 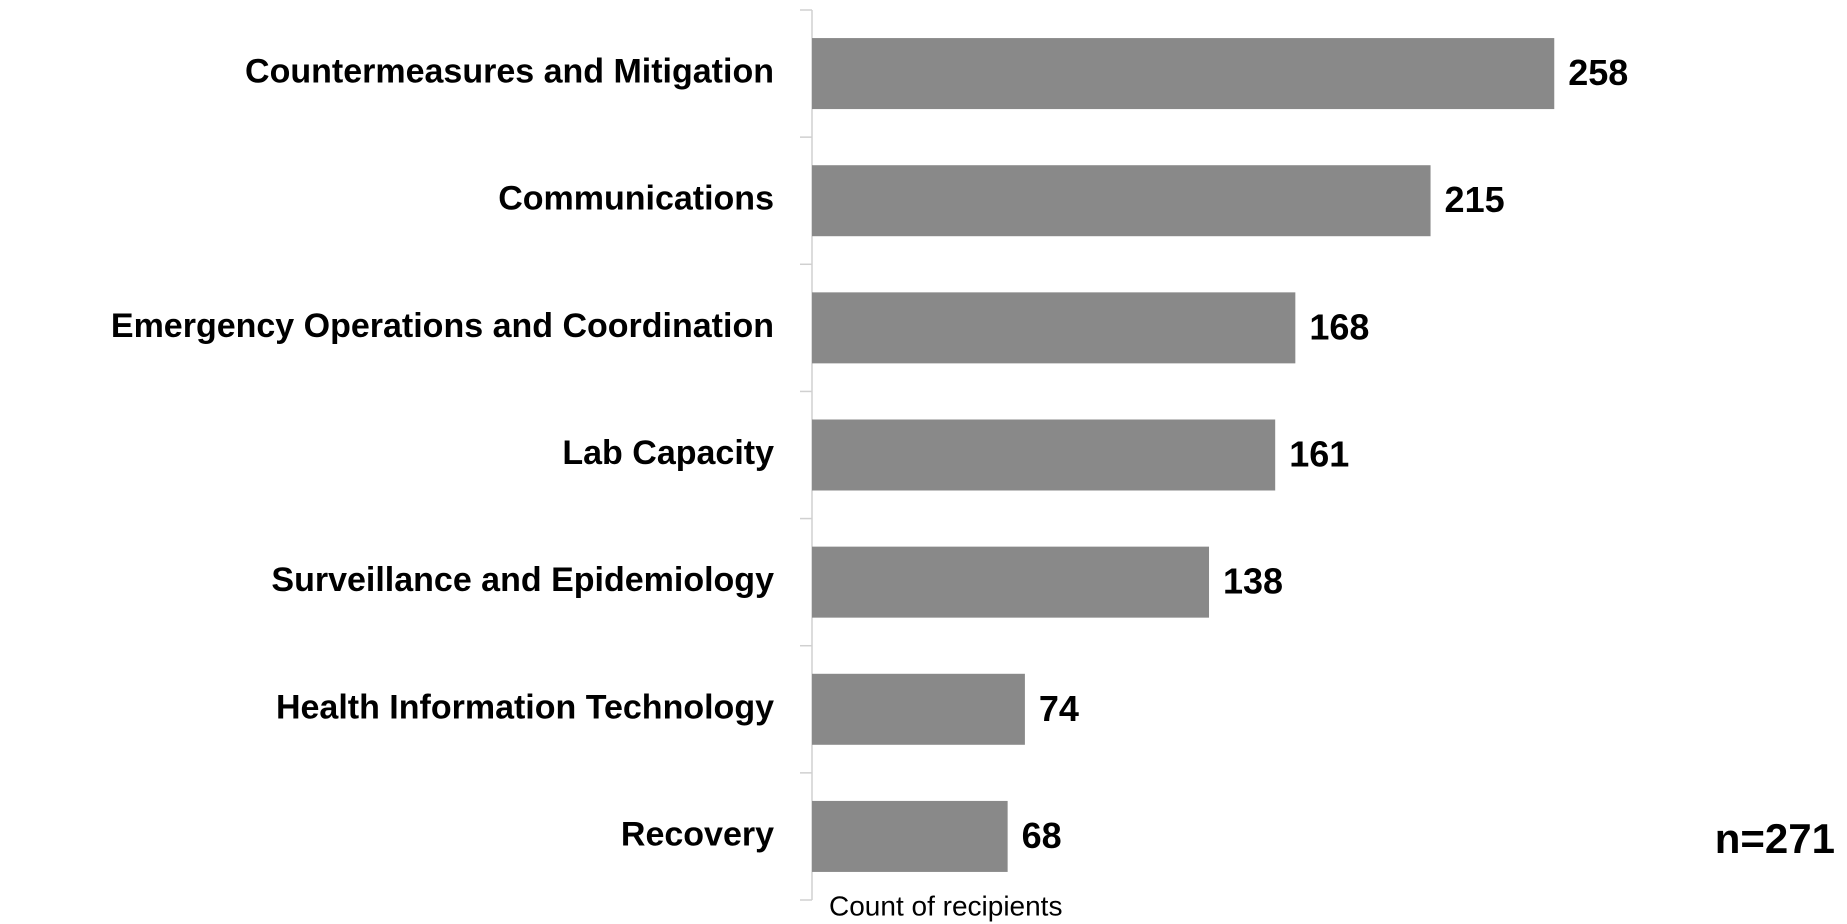 I want to click on value-label: 68, so click(x=1042, y=835).